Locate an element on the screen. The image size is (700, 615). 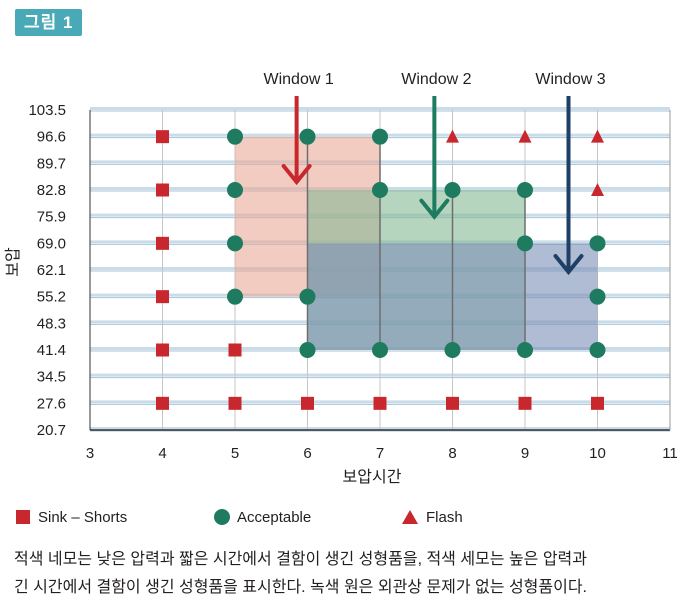
y-tick-label: 20.7 is located at coordinates (51, 430).